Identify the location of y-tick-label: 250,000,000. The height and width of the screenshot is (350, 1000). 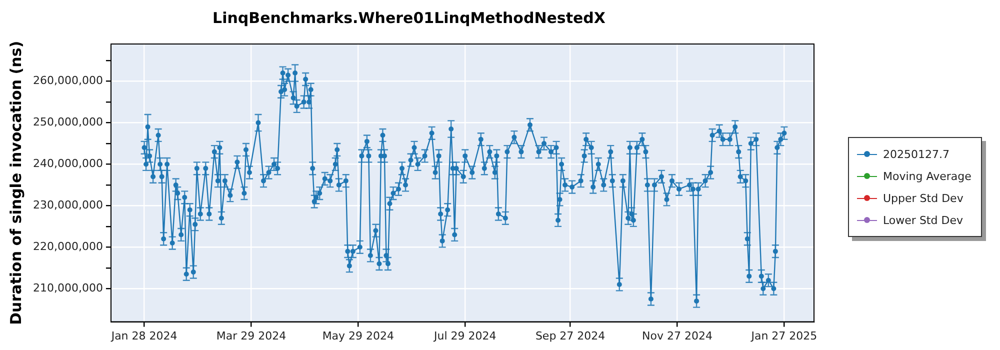
(67, 122).